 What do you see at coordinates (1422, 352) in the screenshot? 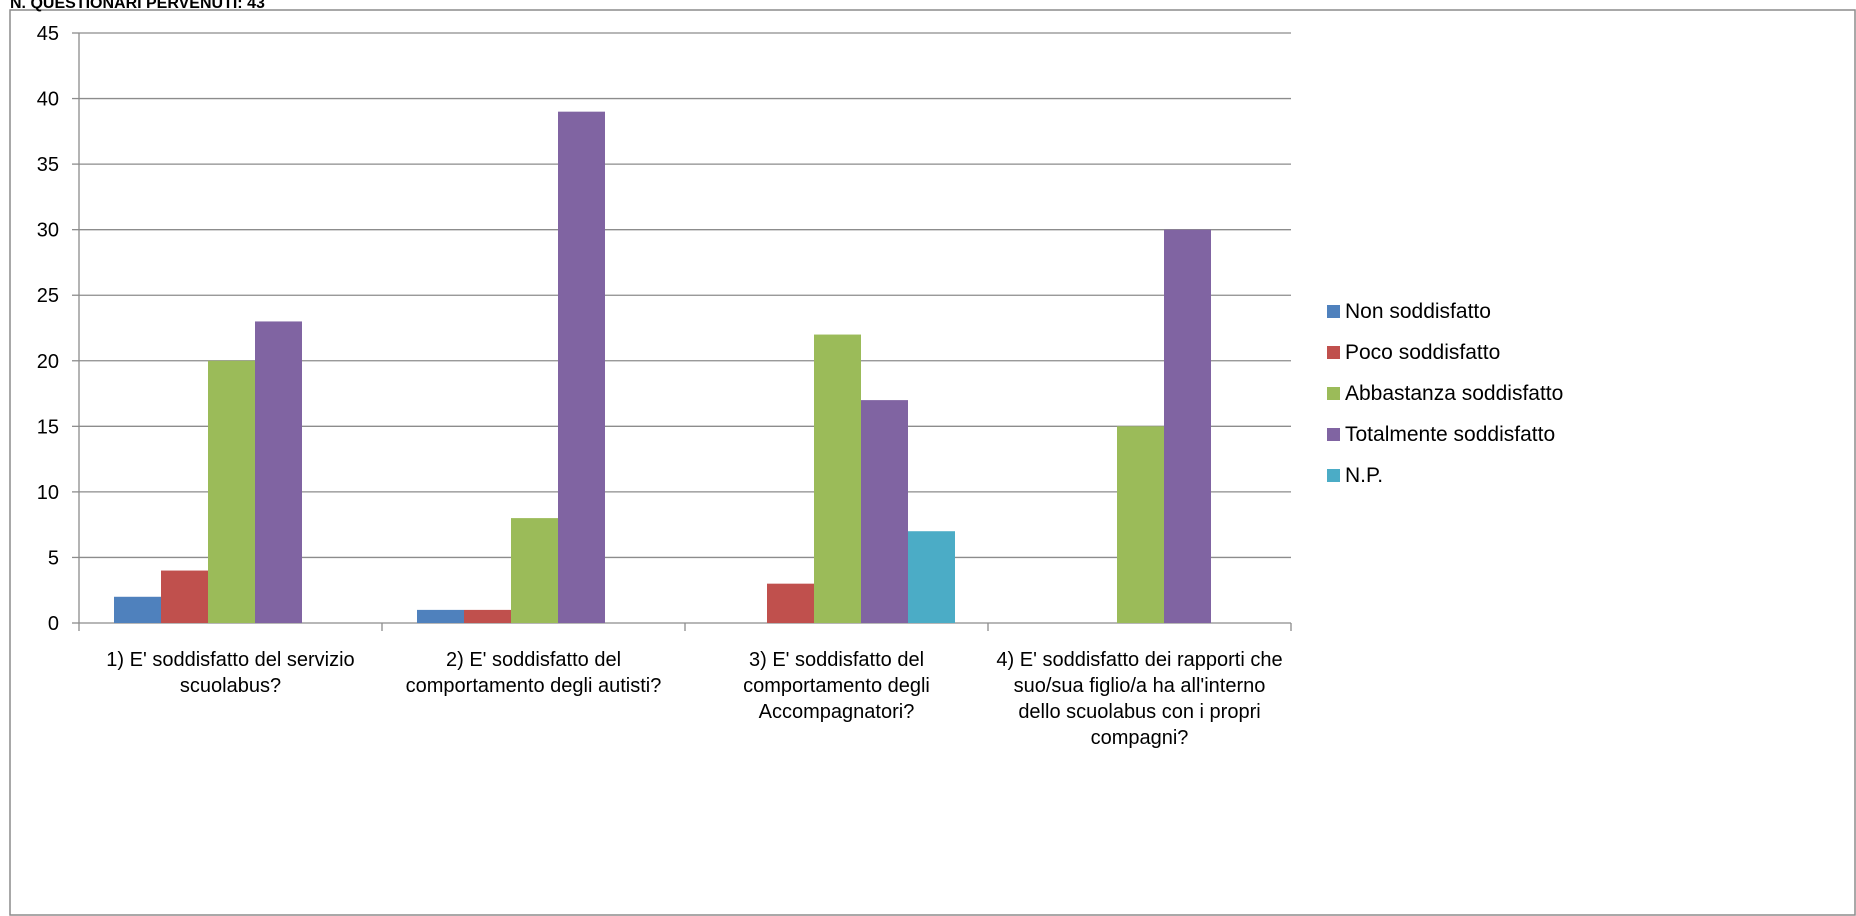
I see `legend-label: Poco soddisfatto` at bounding box center [1422, 352].